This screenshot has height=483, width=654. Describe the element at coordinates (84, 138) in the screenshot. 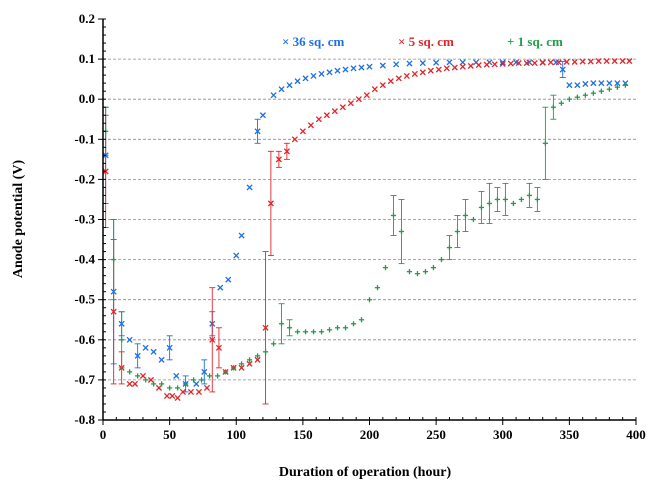

I see `y-tick-label: -0.1` at that location.